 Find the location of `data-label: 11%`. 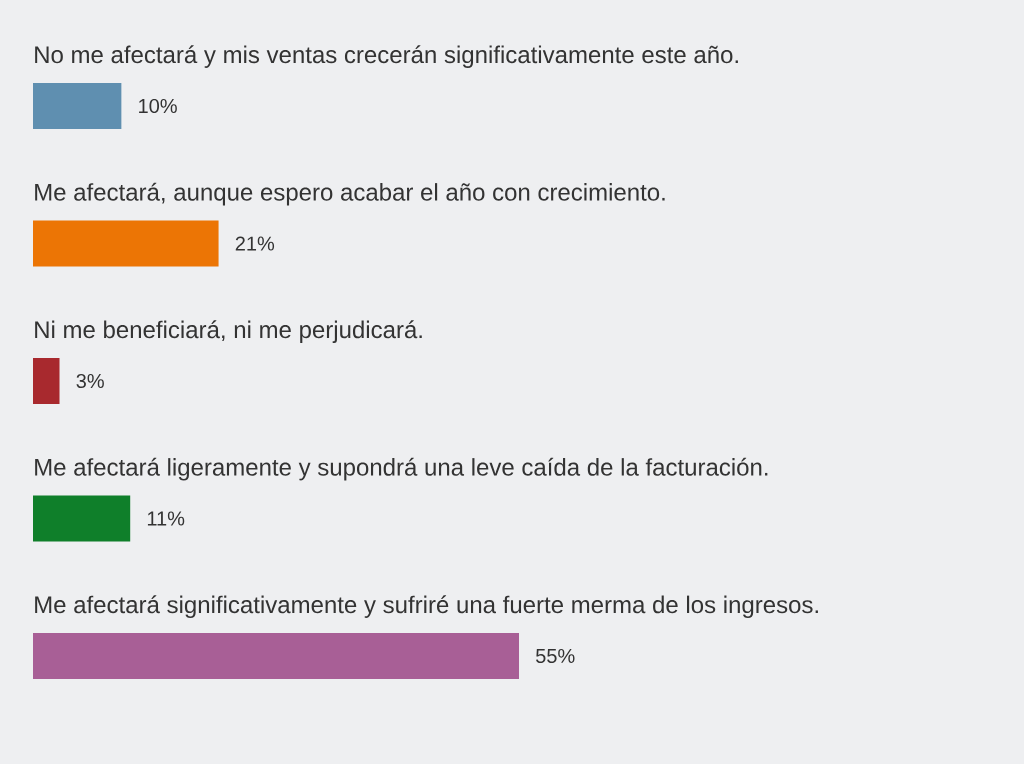

data-label: 11% is located at coordinates (166, 518).